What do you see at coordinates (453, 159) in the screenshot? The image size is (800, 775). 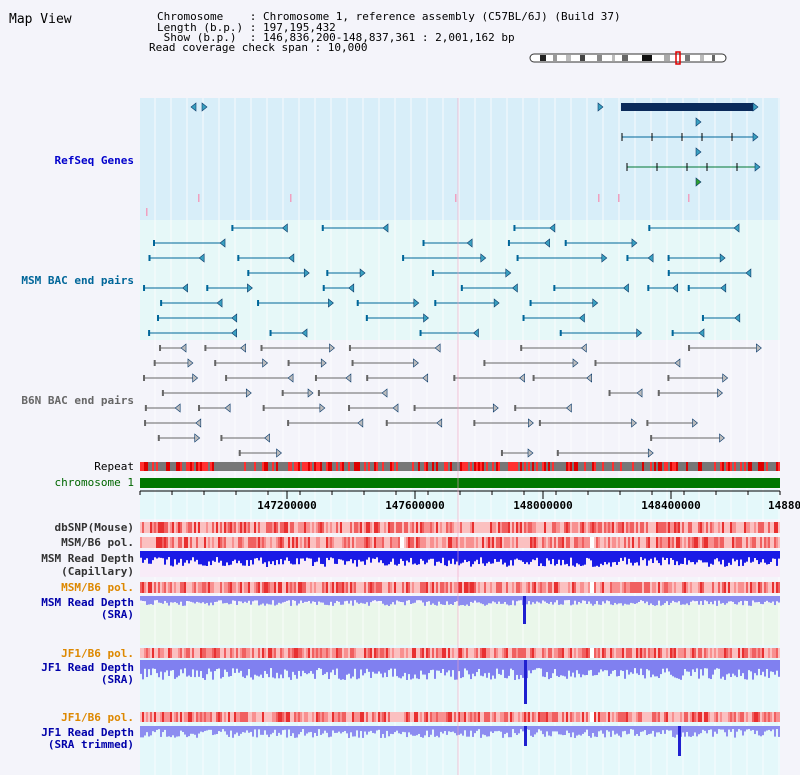 I see `refseq-genes-track` at bounding box center [453, 159].